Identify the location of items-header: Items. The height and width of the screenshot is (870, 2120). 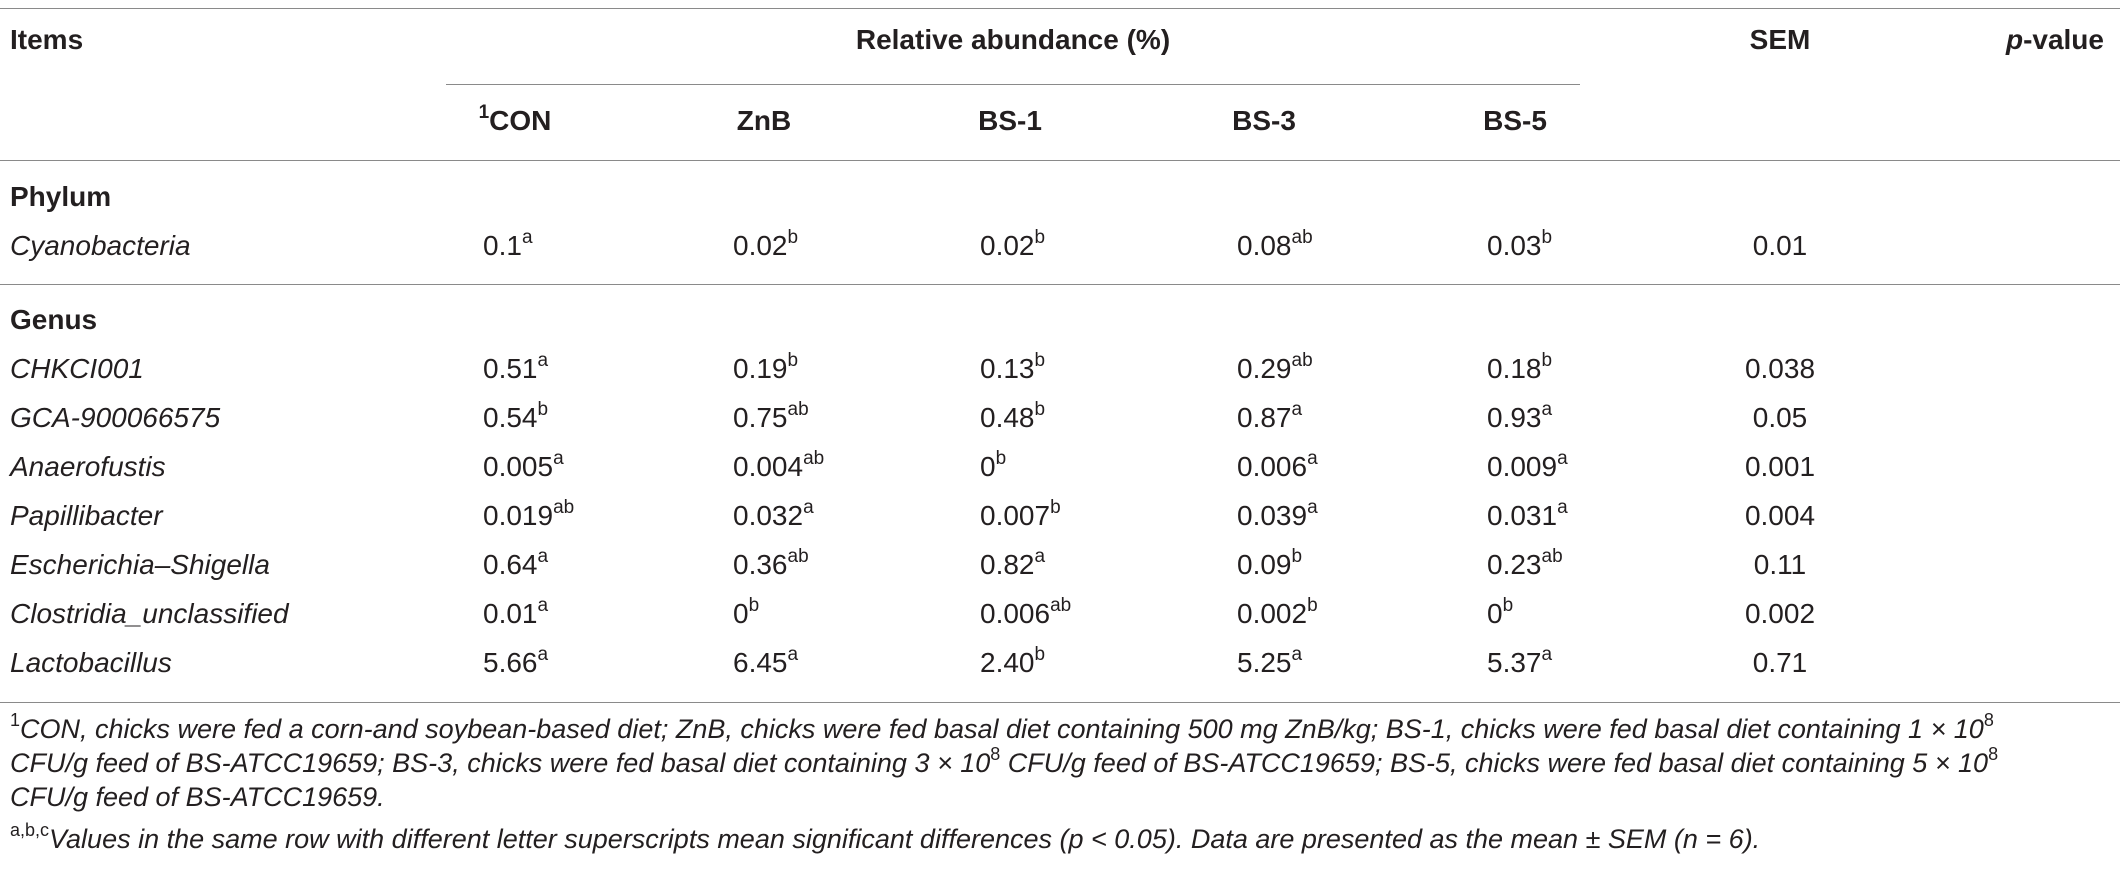
(47, 39).